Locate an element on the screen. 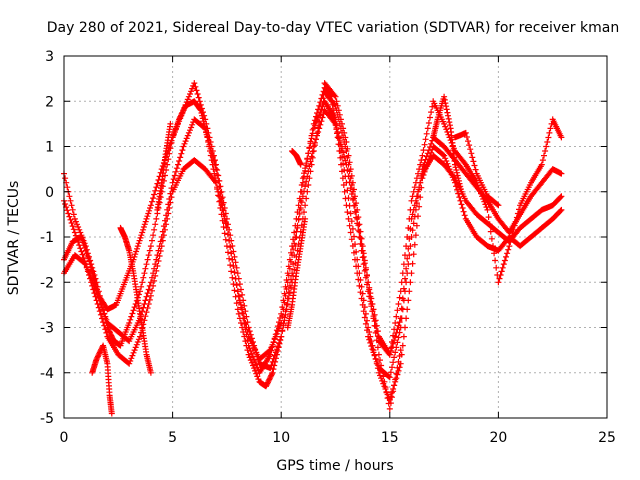  x-tick-label: 15 is located at coordinates (390, 438).